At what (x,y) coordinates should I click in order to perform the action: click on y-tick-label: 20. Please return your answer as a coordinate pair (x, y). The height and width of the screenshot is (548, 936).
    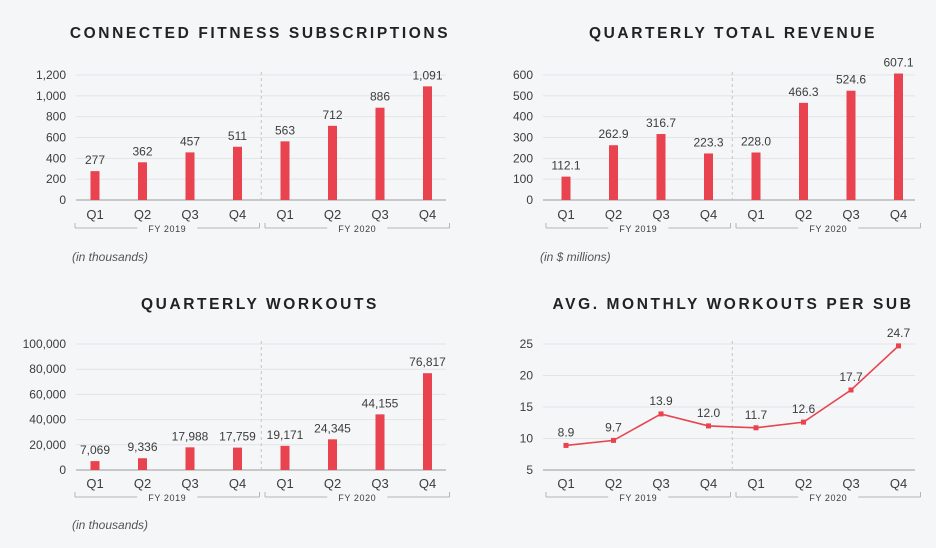
    Looking at the image, I should click on (527, 376).